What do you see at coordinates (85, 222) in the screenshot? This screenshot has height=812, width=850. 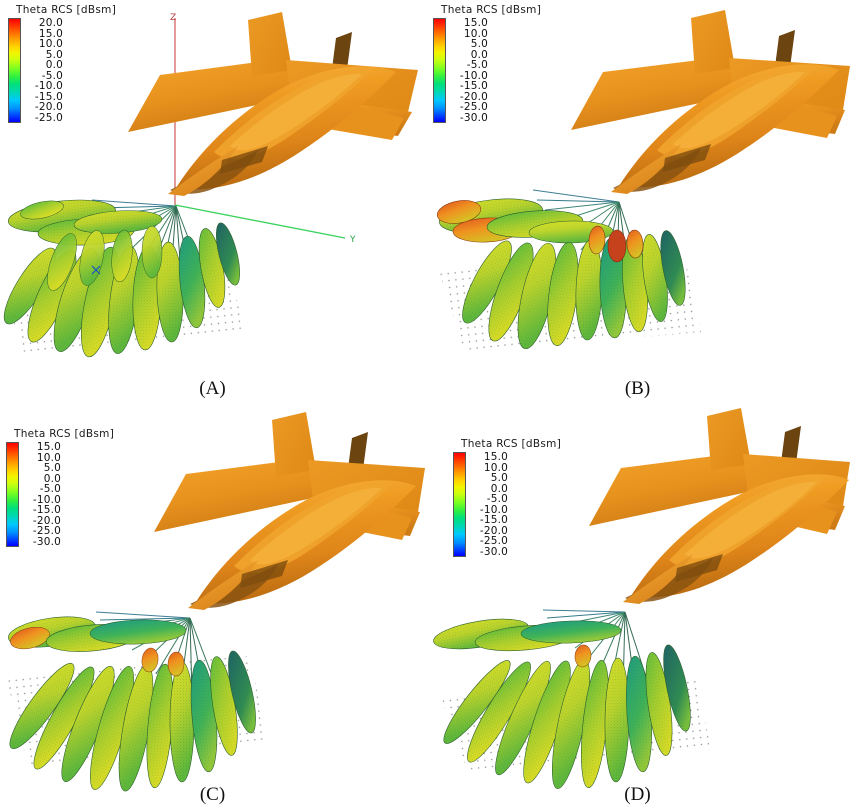 I see `rcs-lobe-group-horizontal-a` at bounding box center [85, 222].